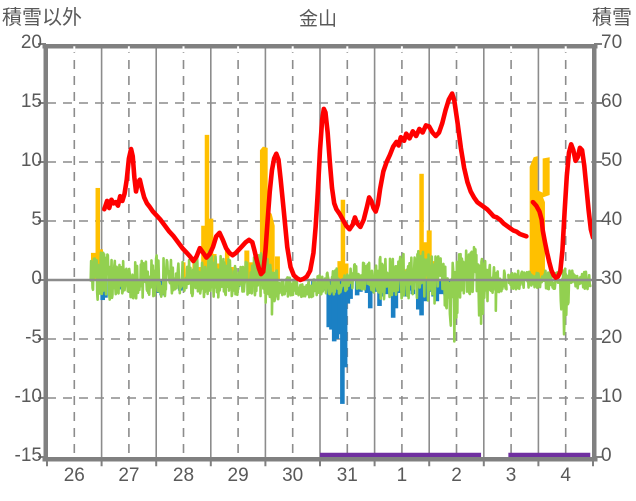 The image size is (636, 501). Describe the element at coordinates (31, 160) in the screenshot. I see `y-axis-left-tick: 10` at that location.